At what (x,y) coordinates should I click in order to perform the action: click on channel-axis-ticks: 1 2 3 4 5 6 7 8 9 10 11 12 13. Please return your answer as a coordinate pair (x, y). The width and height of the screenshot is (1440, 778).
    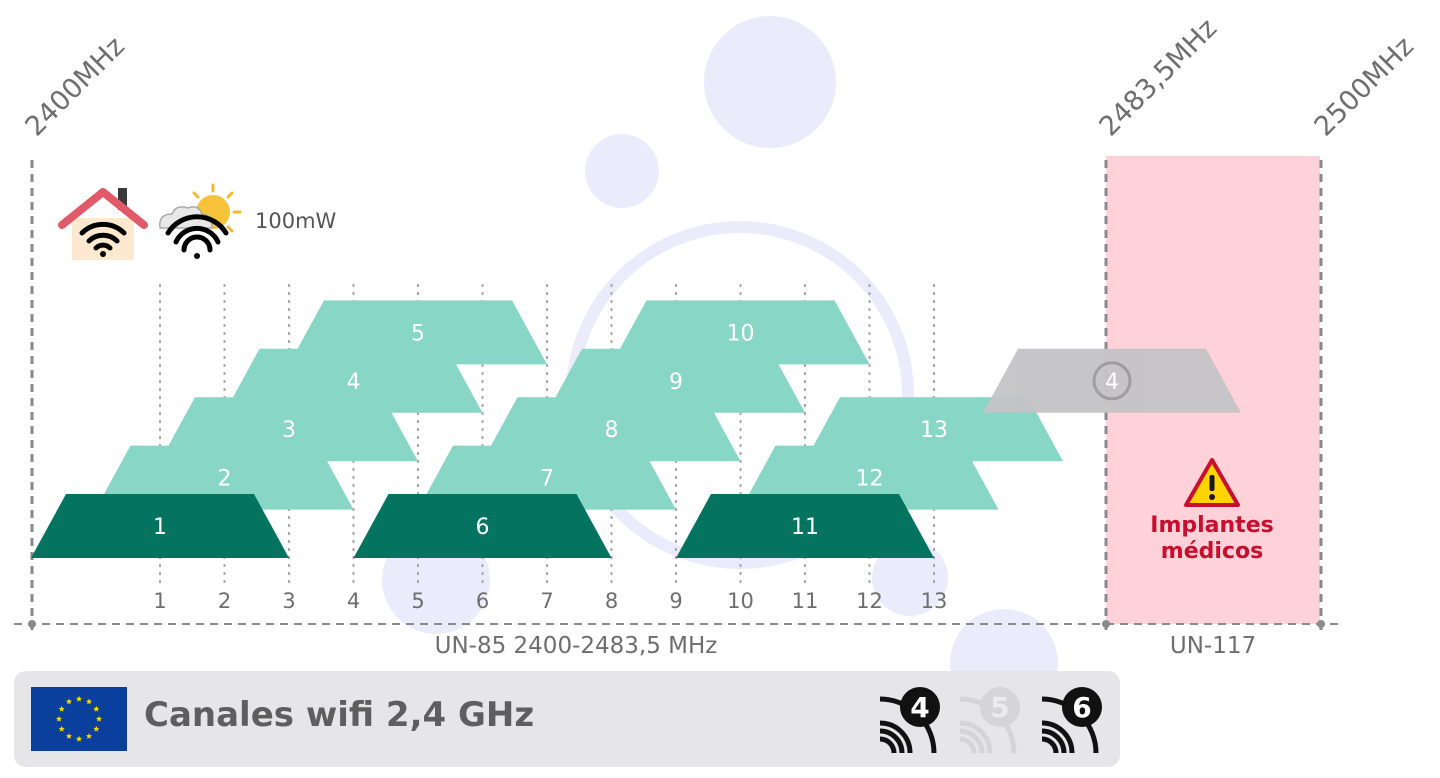
    Looking at the image, I should click on (550, 601).